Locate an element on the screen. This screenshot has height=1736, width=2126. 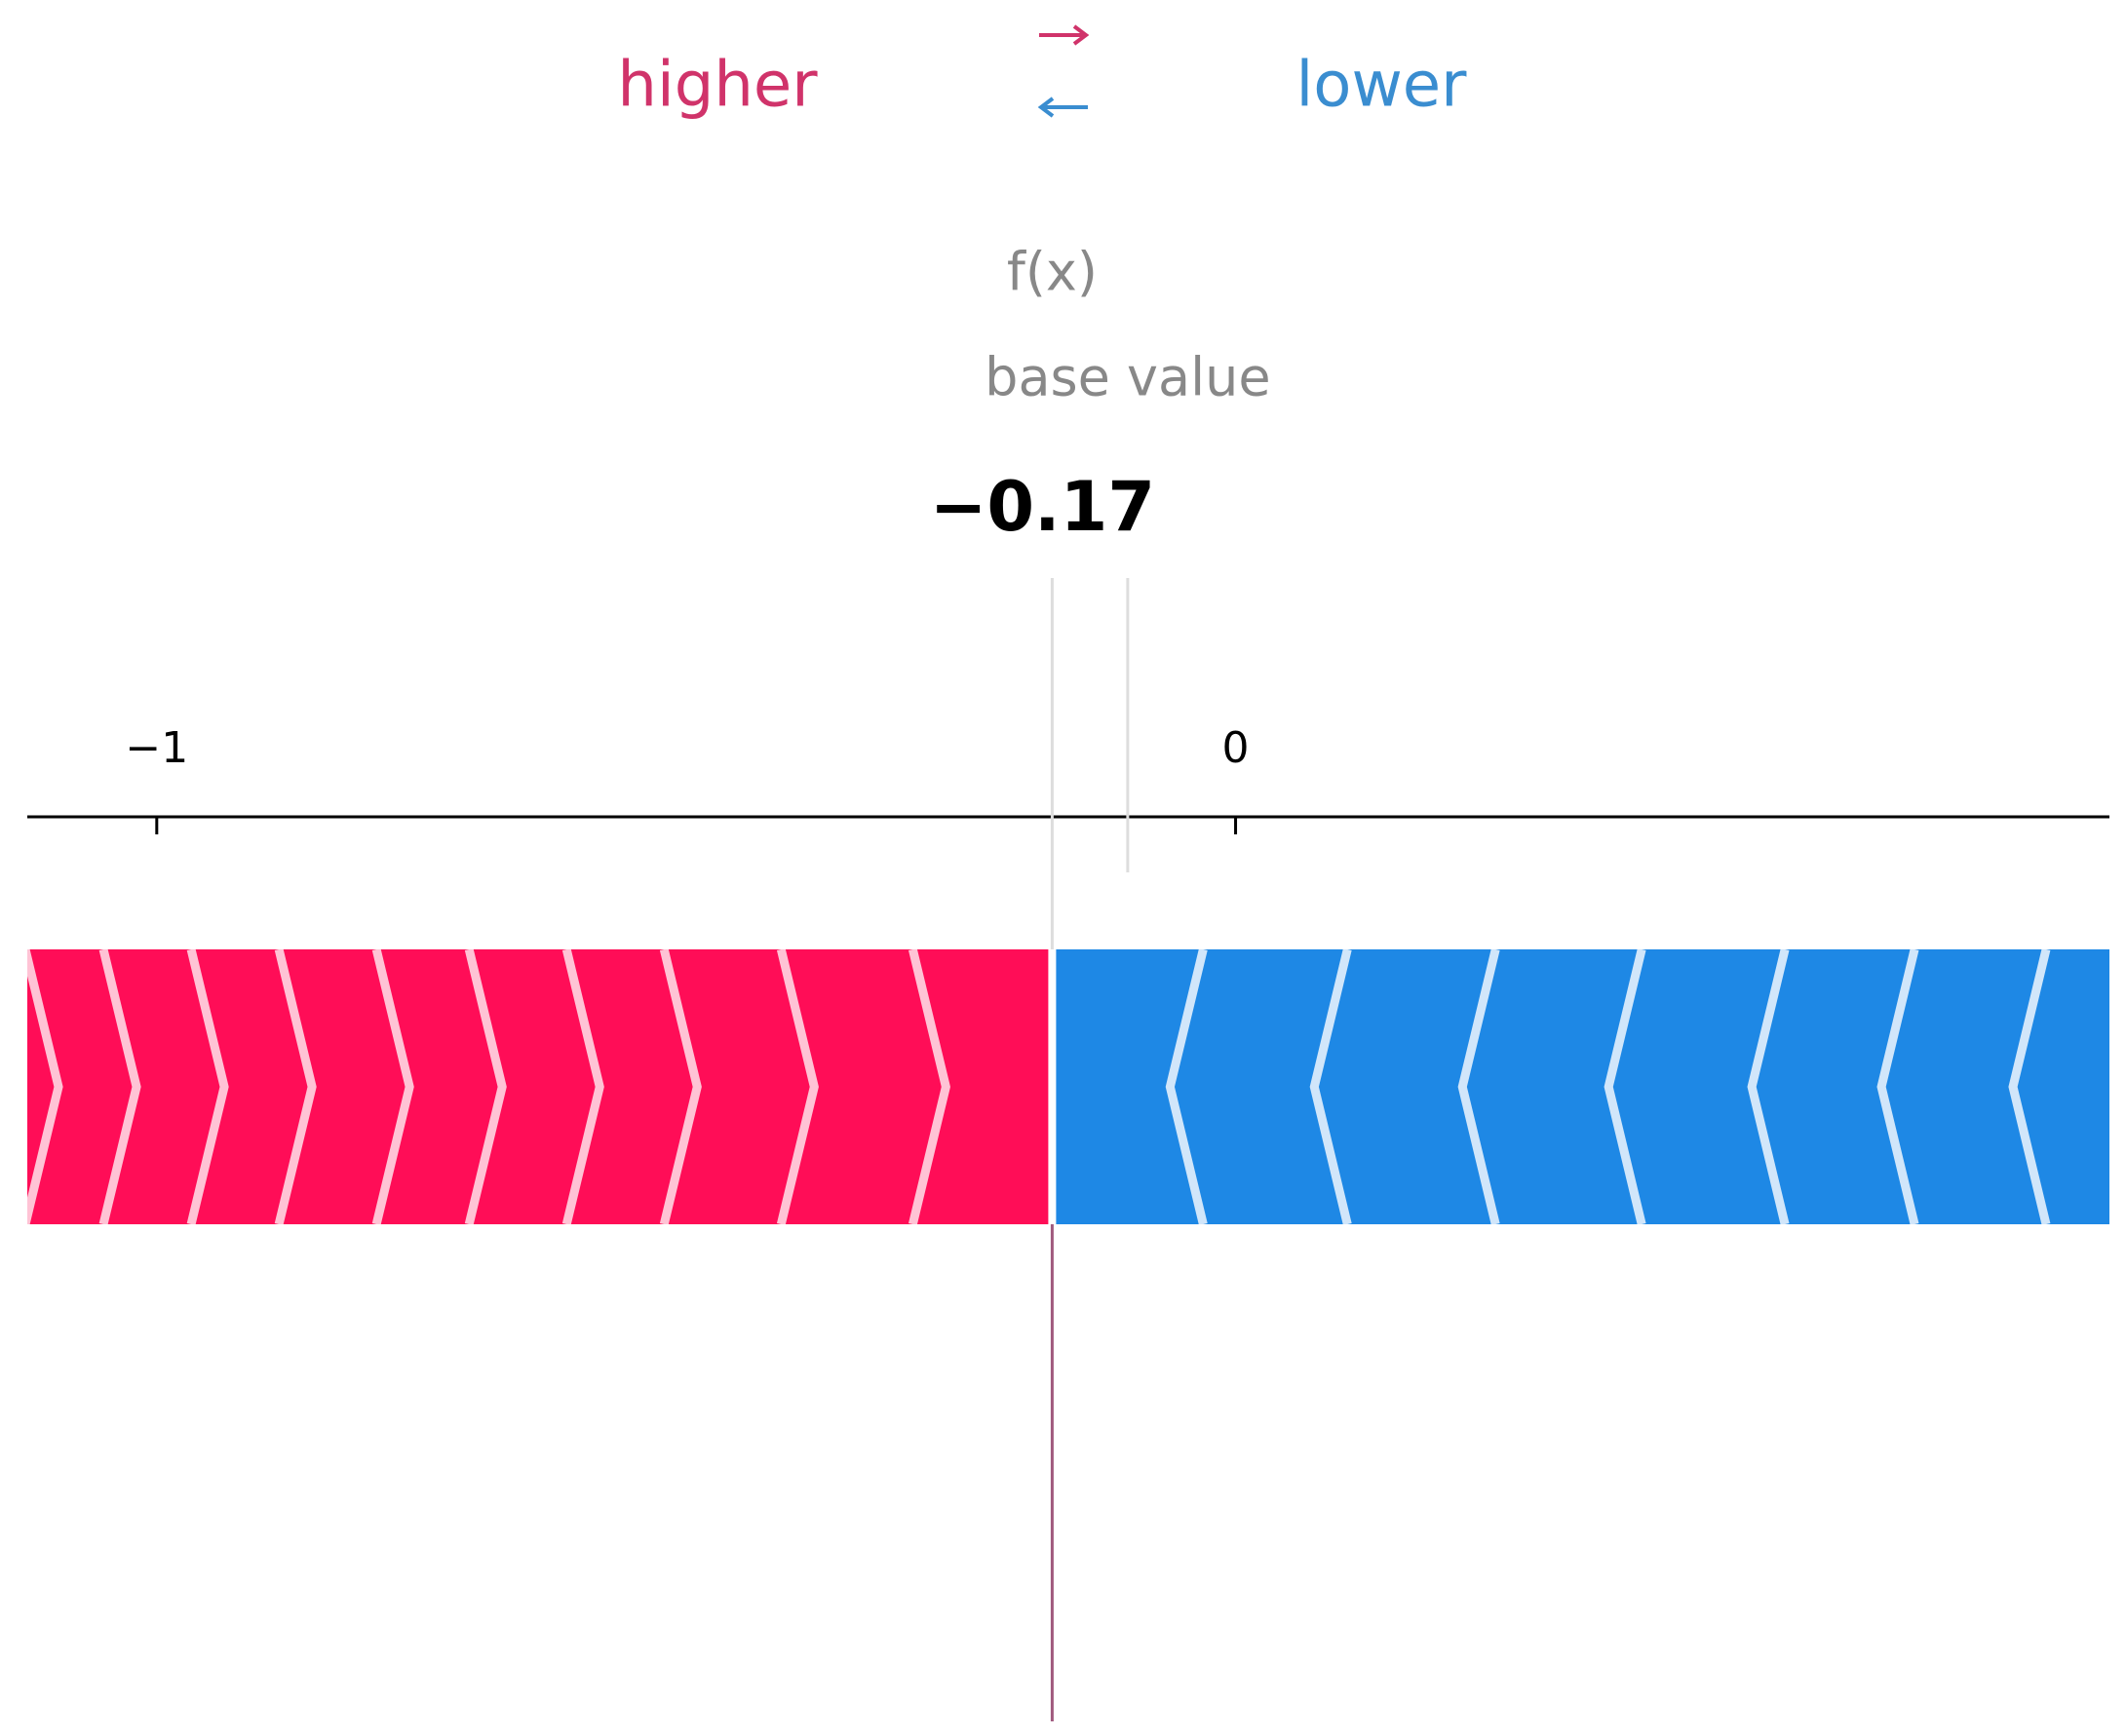
higher-chevrons is located at coordinates (488, 1086).